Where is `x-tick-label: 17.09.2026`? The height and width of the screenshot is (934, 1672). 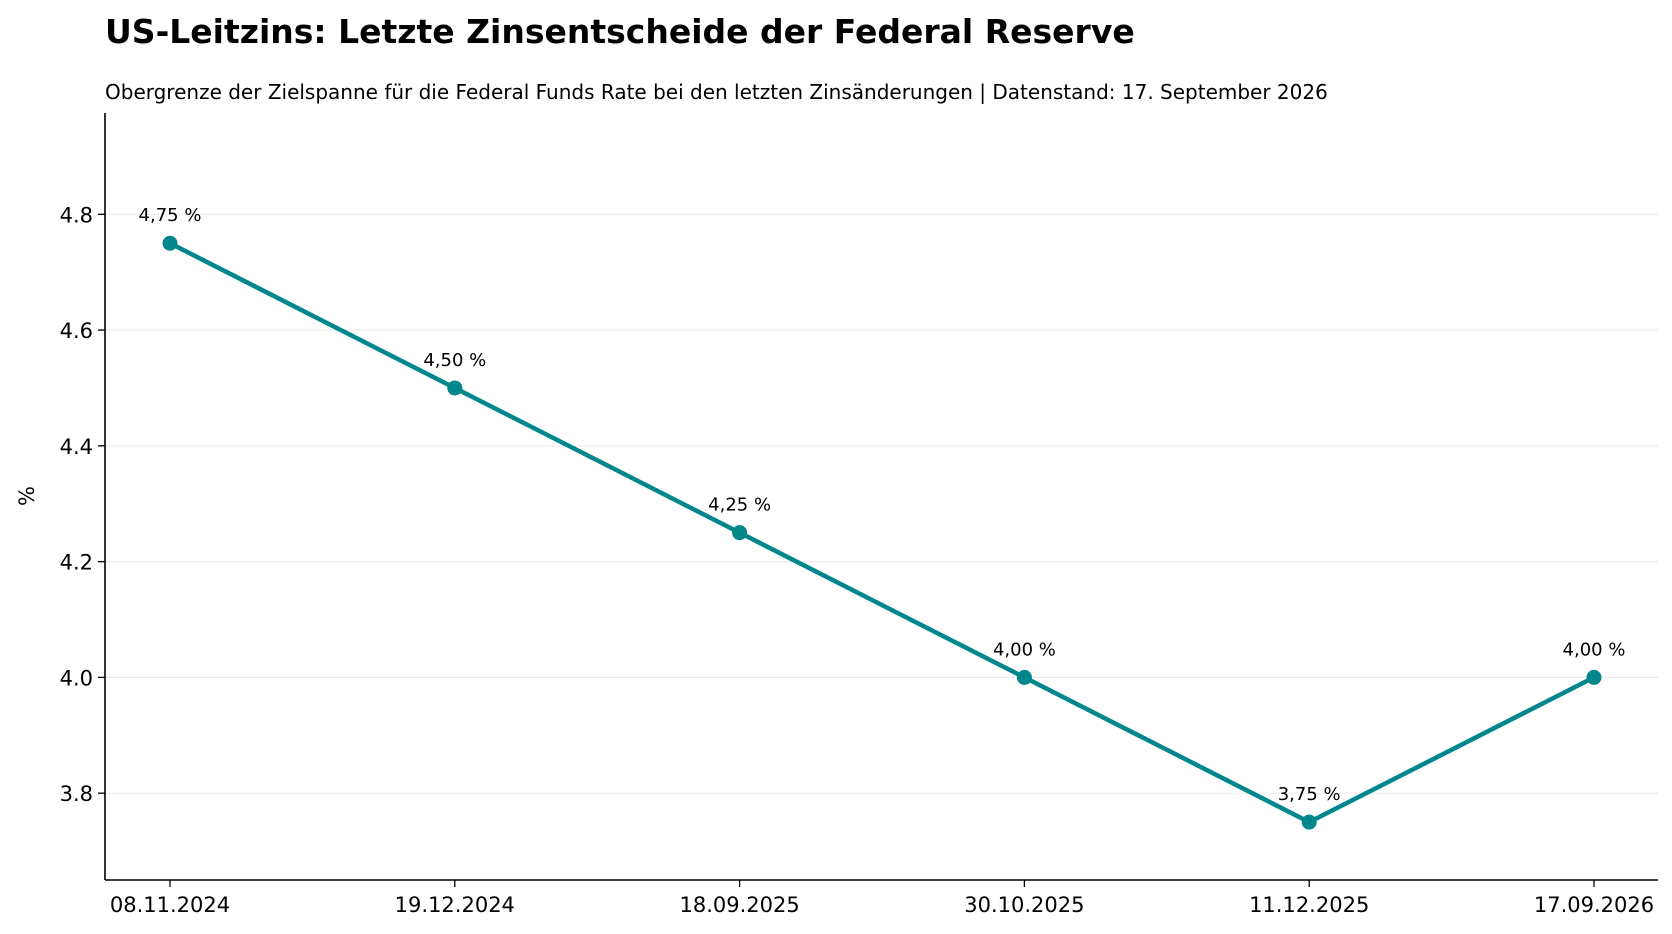 x-tick-label: 17.09.2026 is located at coordinates (1594, 905).